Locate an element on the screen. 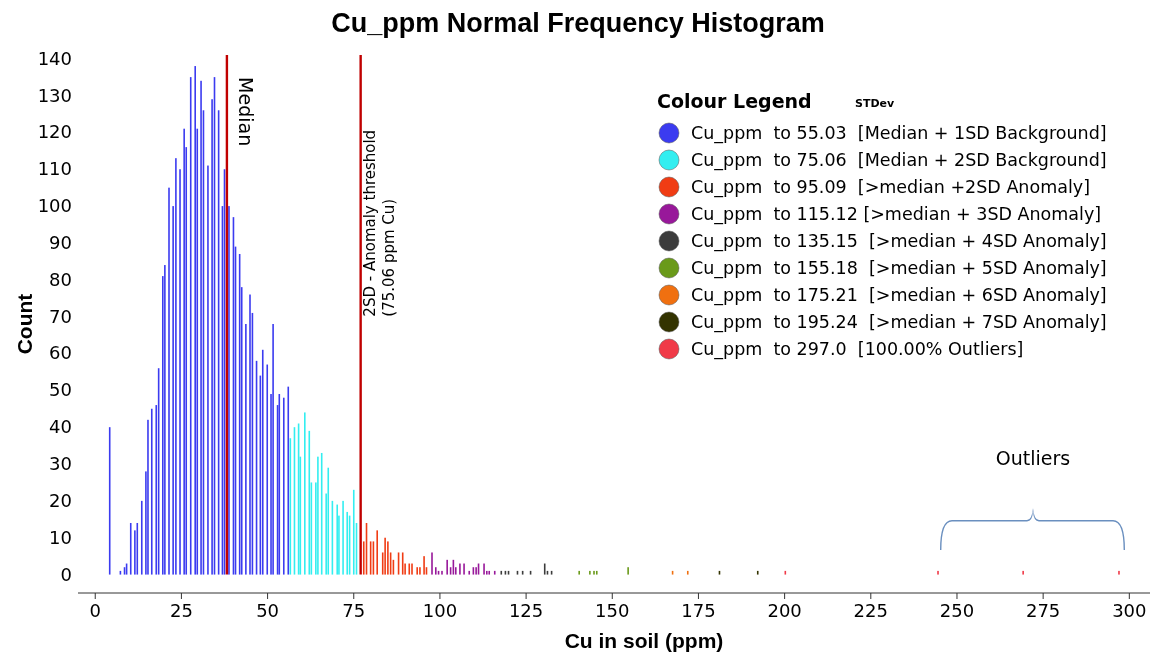 The height and width of the screenshot is (656, 1156). x-tick-label: 75 is located at coordinates (354, 610).